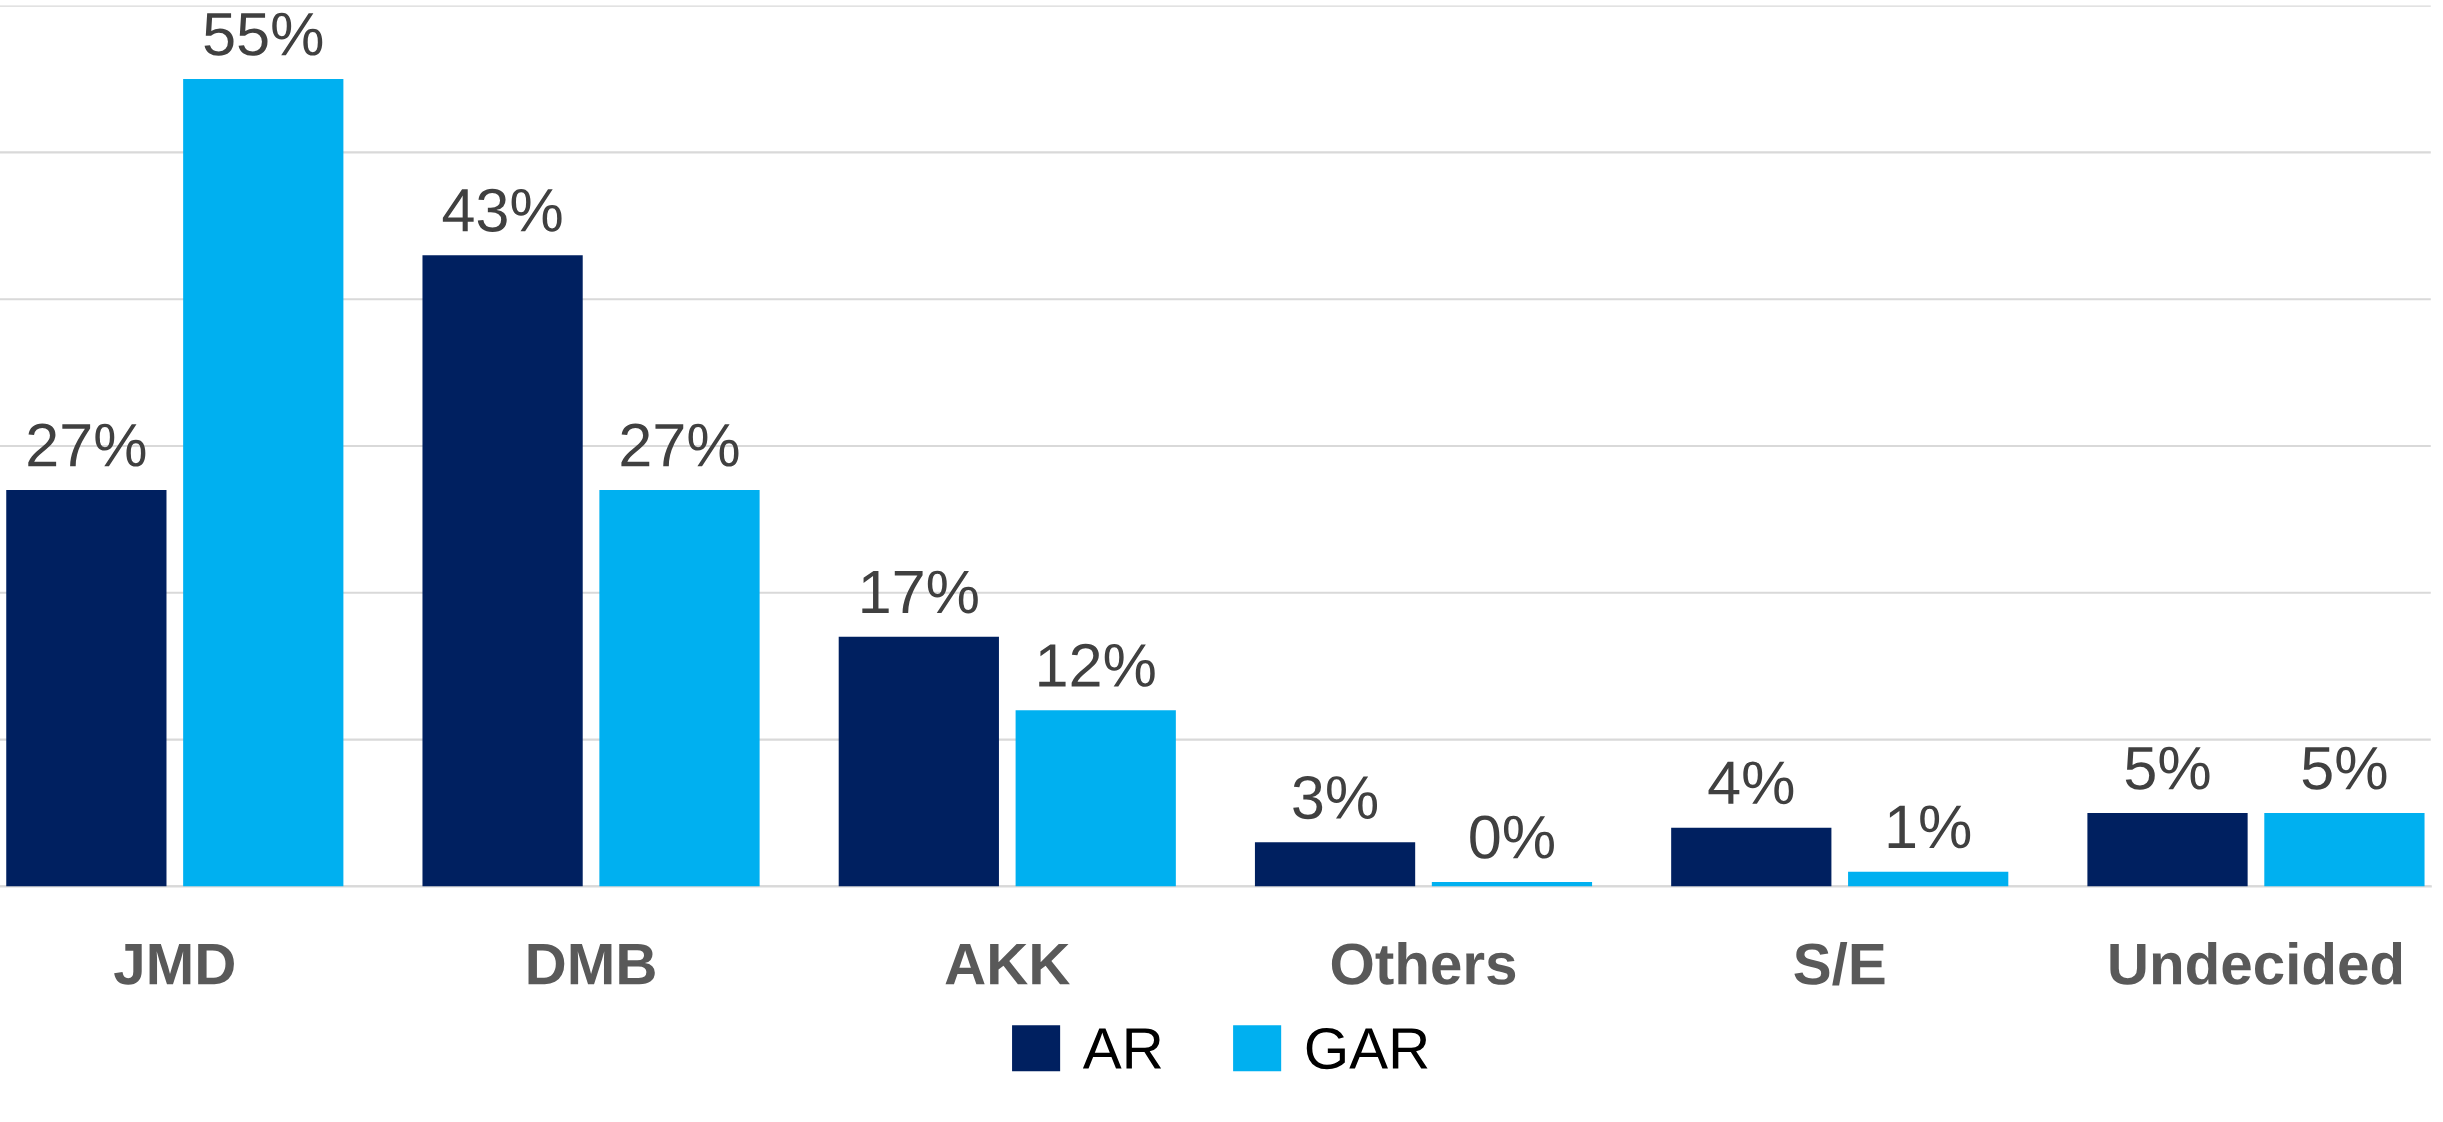 This screenshot has width=2443, height=1122. I want to click on x-tick-label: AKK, so click(1007, 964).